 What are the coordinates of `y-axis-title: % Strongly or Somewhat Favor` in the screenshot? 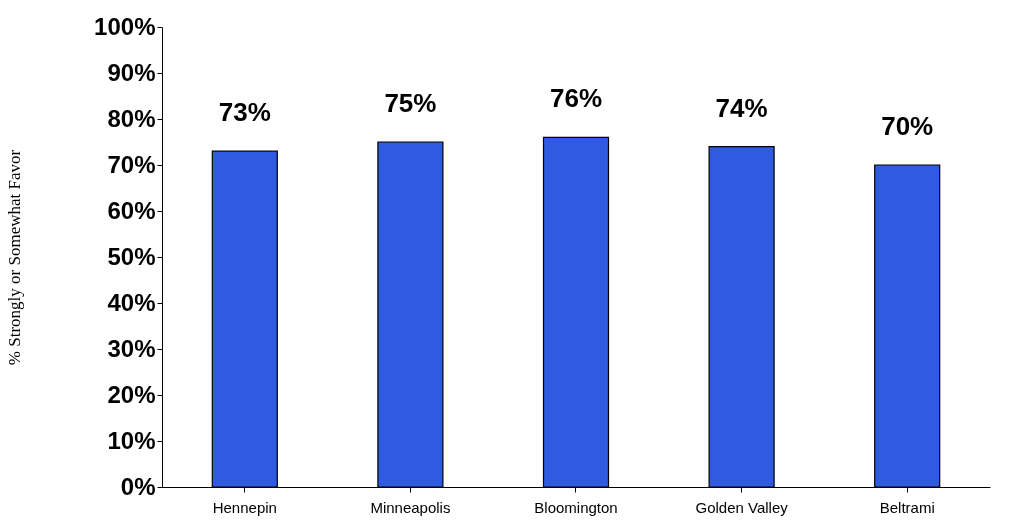 It's located at (15, 257).